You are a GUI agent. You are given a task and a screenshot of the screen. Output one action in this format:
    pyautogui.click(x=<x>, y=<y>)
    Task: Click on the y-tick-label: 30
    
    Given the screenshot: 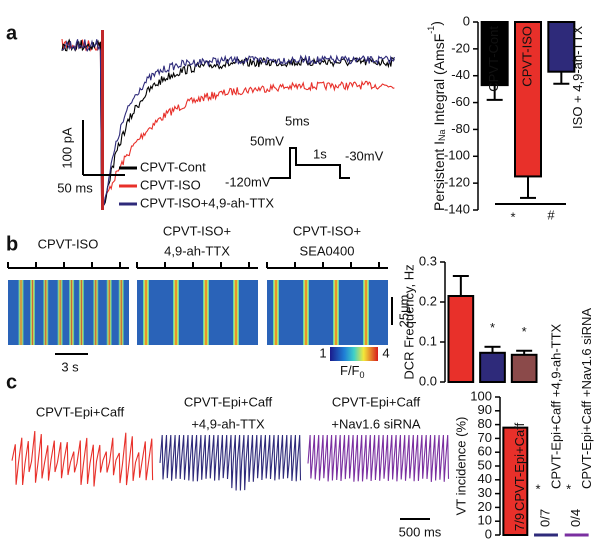 What is the action you would take?
    pyautogui.click(x=485, y=492)
    